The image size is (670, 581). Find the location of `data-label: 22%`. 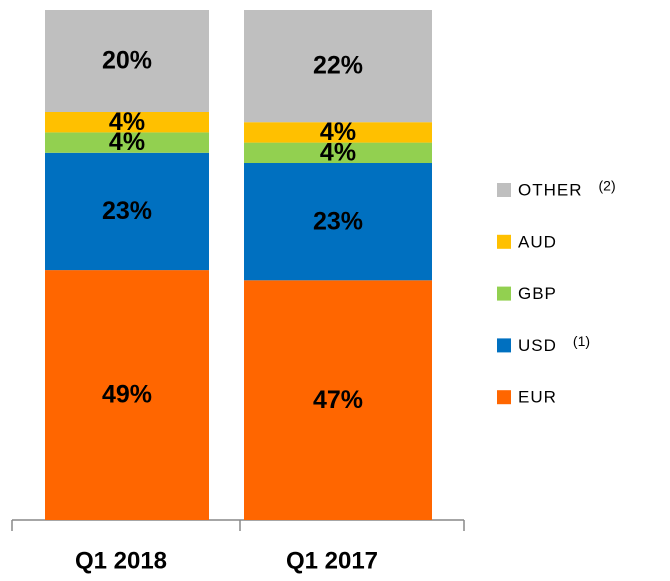

data-label: 22% is located at coordinates (338, 66).